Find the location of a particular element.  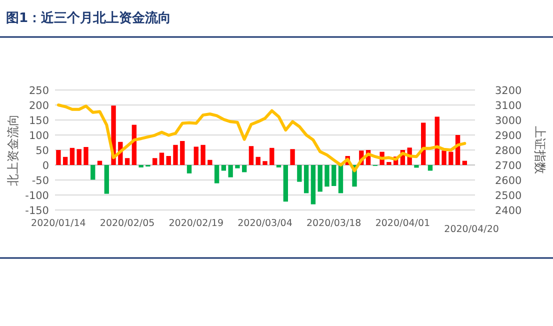

x-tick-label: 2020/01/14 is located at coordinates (58, 223).